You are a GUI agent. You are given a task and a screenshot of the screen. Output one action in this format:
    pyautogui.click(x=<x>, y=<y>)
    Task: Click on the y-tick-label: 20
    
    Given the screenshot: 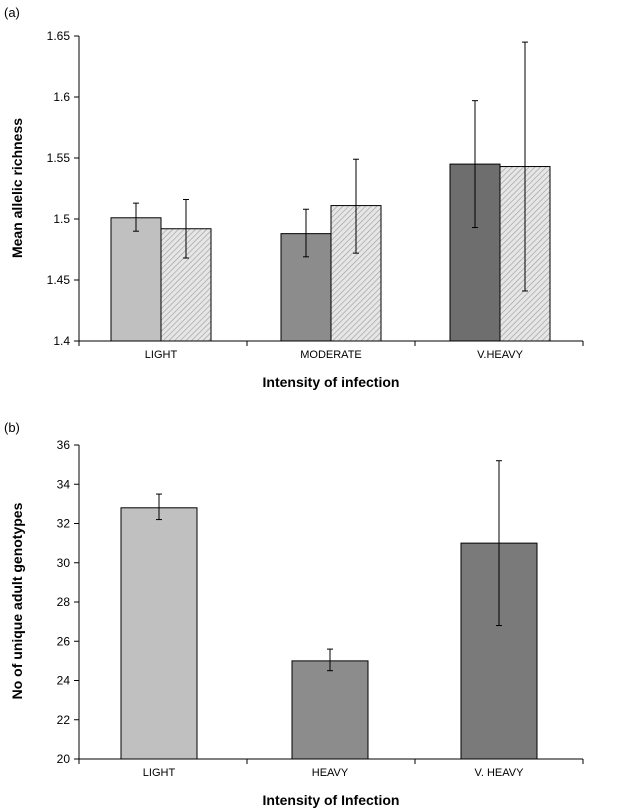 What is the action you would take?
    pyautogui.click(x=64, y=759)
    